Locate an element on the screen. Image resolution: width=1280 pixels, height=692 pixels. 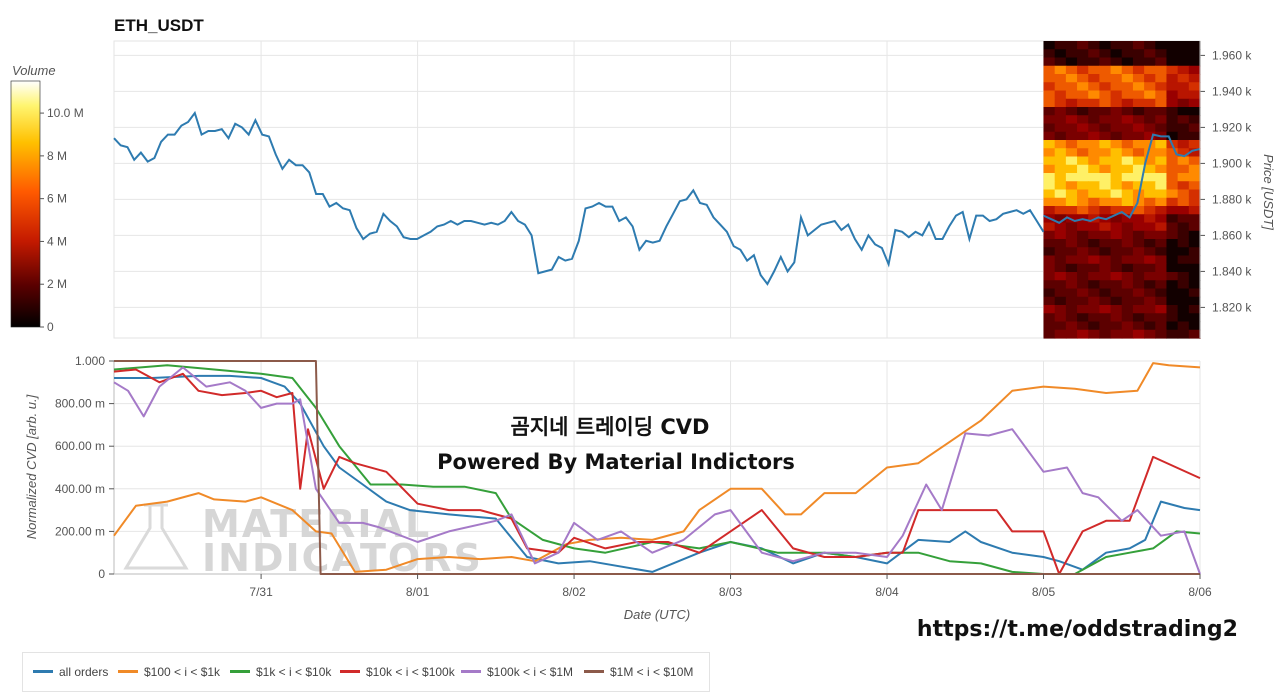
legend-item-1k-10k: $1k < i < $10k is located at coordinates (280, 672).